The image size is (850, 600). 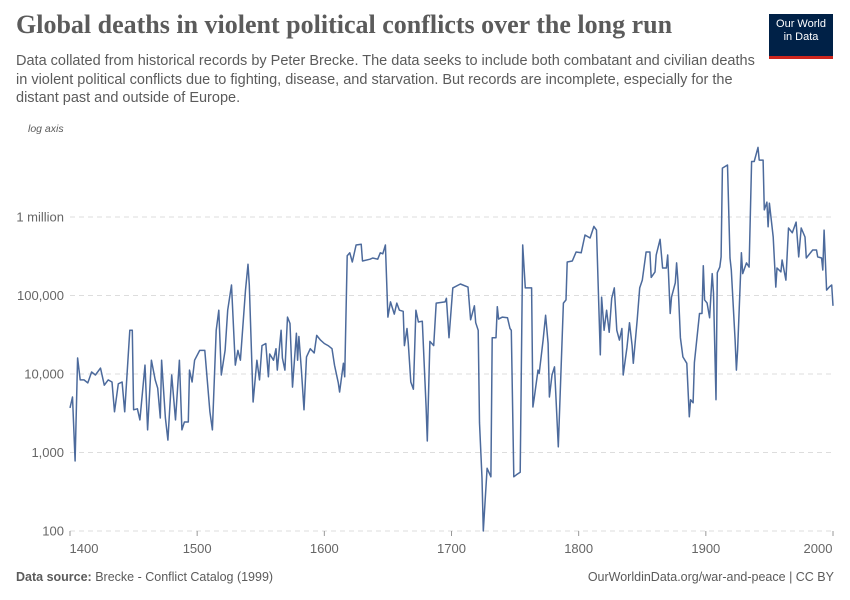 I want to click on x-tick-label: 1500, so click(x=197, y=548).